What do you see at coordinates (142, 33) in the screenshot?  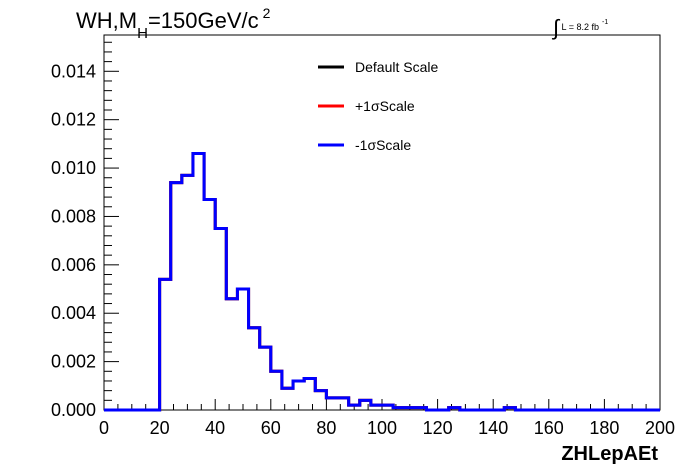 I see `chart-title-subscript: H` at bounding box center [142, 33].